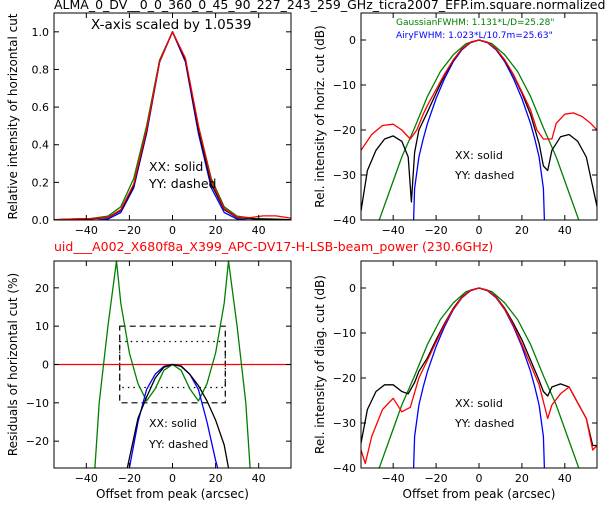 This screenshot has width=607, height=511. What do you see at coordinates (41, 32) in the screenshot?
I see `y-tick-label: 1.0` at bounding box center [41, 32].